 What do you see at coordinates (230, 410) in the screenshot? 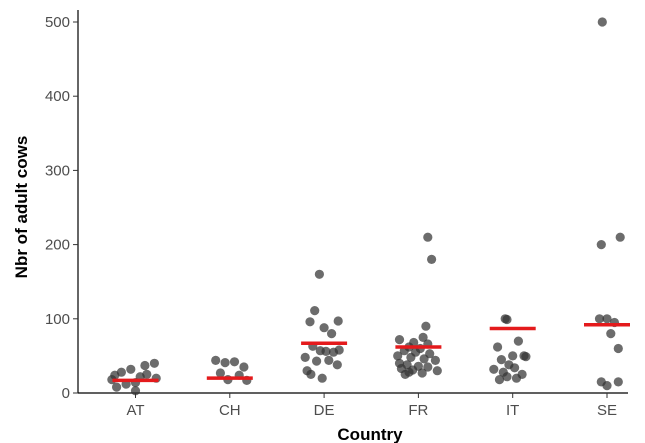
I see `x-tick-label: CH` at bounding box center [230, 410].